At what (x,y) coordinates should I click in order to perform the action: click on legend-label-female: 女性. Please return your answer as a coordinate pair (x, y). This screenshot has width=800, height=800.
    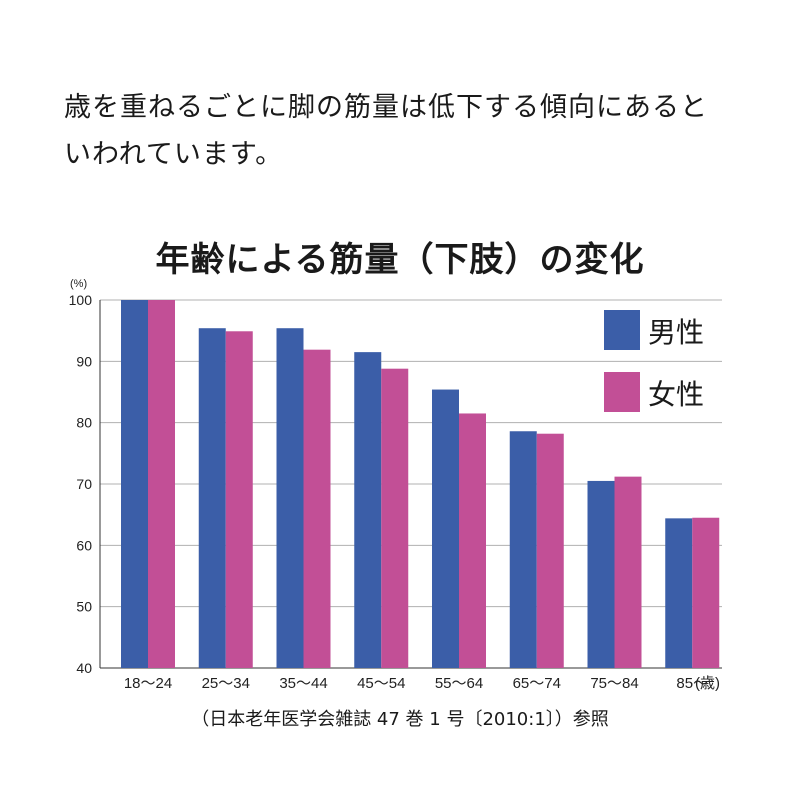
    Looking at the image, I should click on (676, 394).